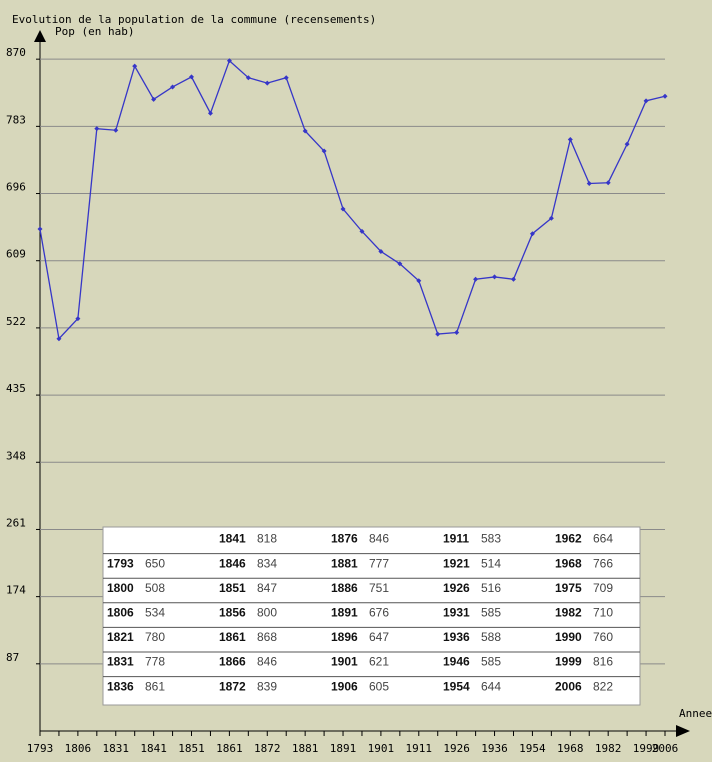 This screenshot has height=762, width=712. What do you see at coordinates (16, 522) in the screenshot?
I see `y-tick-label: 261` at bounding box center [16, 522].